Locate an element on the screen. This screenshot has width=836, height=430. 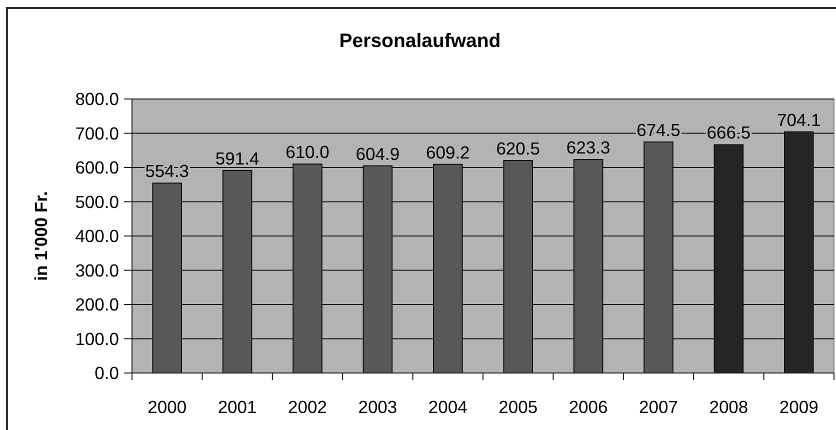
chart-title: Personalaufwand is located at coordinates (420, 41).